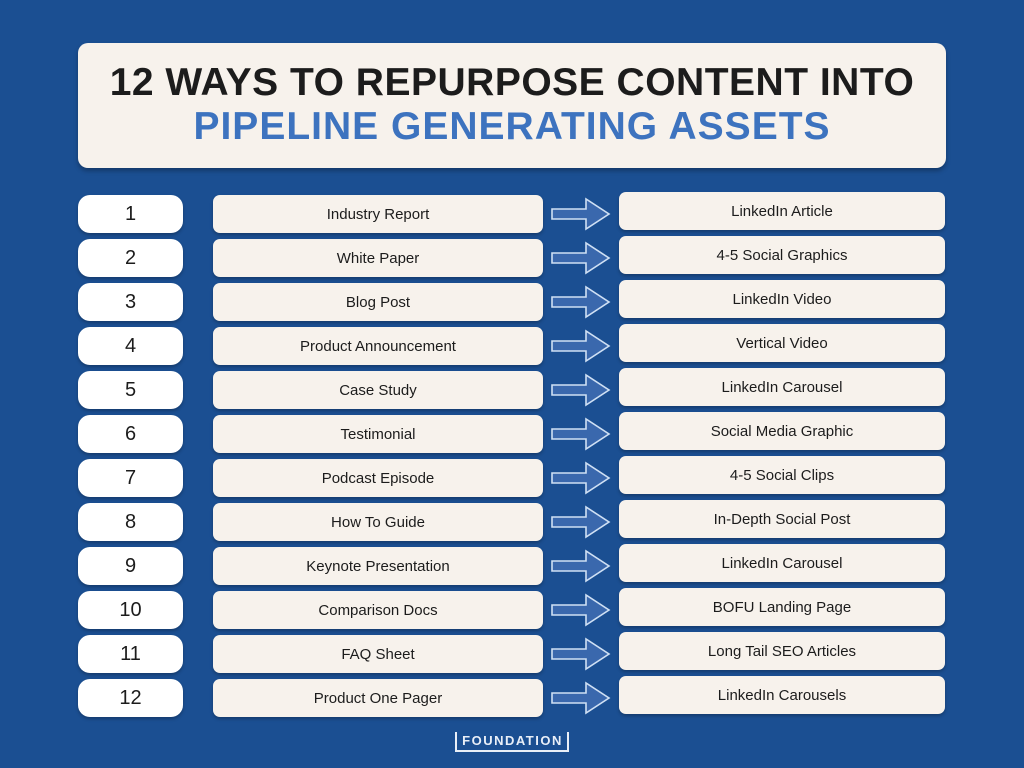  What do you see at coordinates (782, 299) in the screenshot?
I see `output-asset-box: LinkedIn Video` at bounding box center [782, 299].